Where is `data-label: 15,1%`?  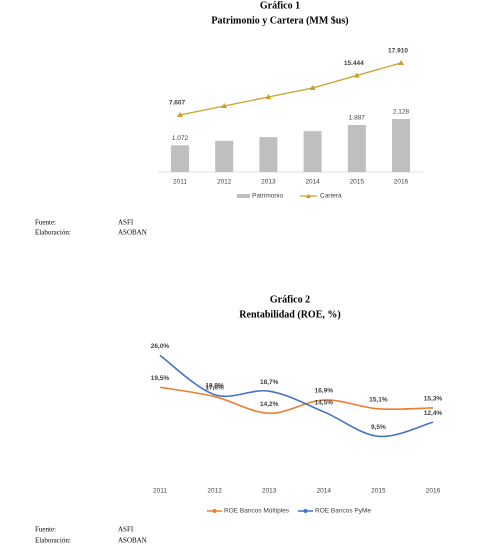 data-label: 15,1% is located at coordinates (378, 400).